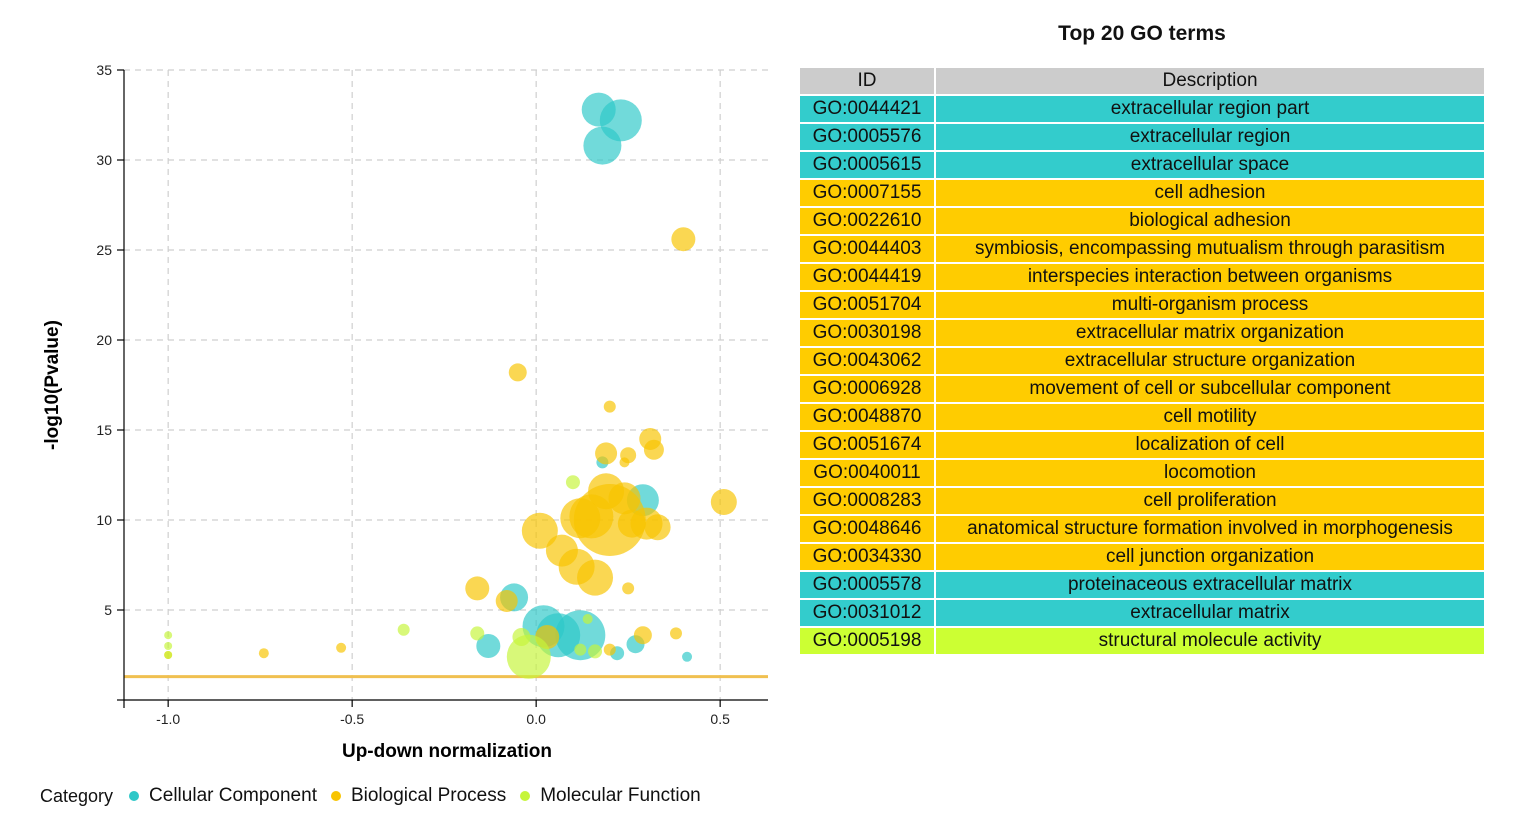 The height and width of the screenshot is (839, 1520). I want to click on table-row: GO:0008283 cell proliferation, so click(1142, 501).